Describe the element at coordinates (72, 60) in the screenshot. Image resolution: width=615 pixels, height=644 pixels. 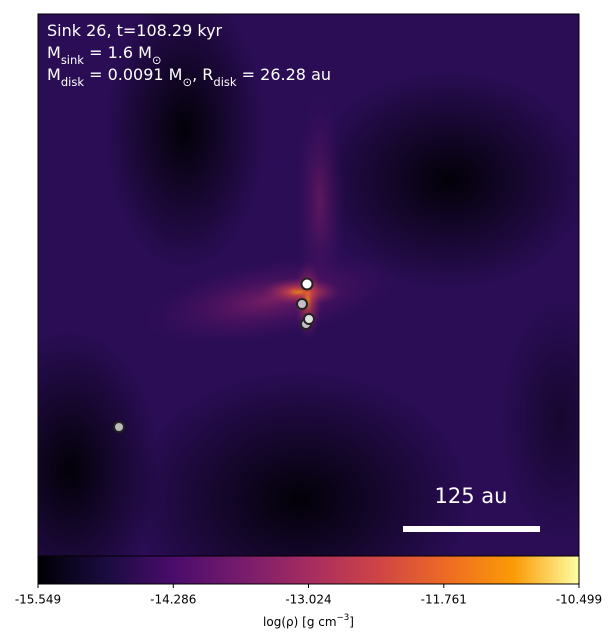
I see `text-part: sink` at that location.